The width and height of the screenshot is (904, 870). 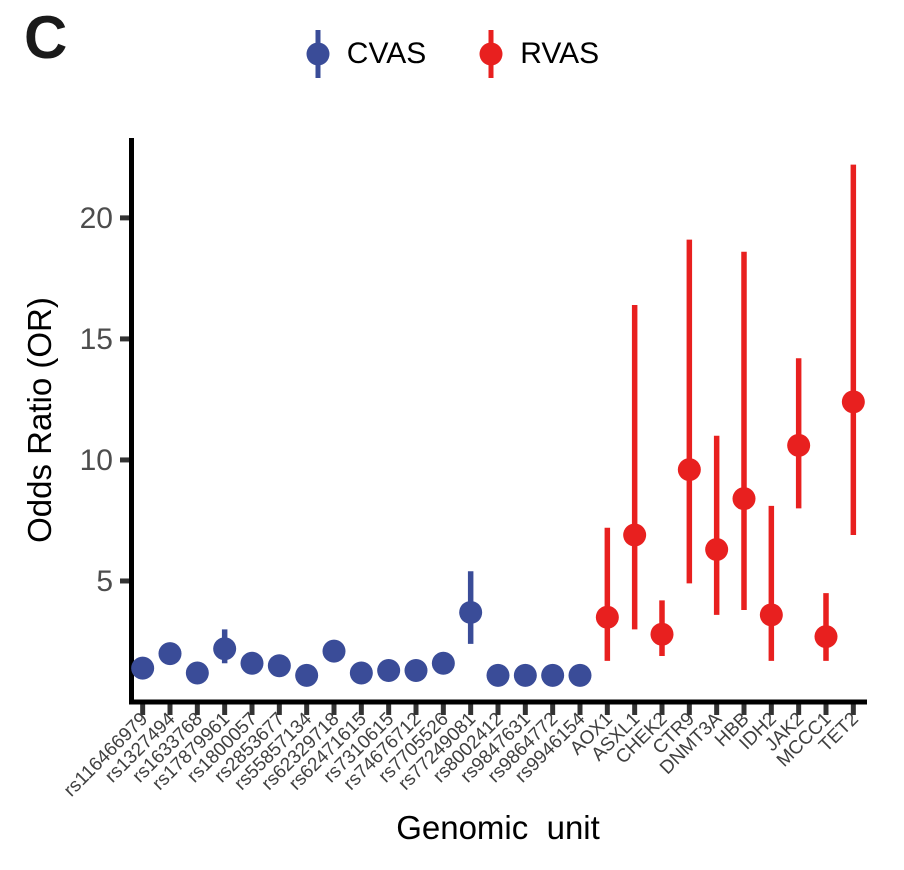 What do you see at coordinates (744, 499) in the screenshot?
I see `data-point-HBB` at bounding box center [744, 499].